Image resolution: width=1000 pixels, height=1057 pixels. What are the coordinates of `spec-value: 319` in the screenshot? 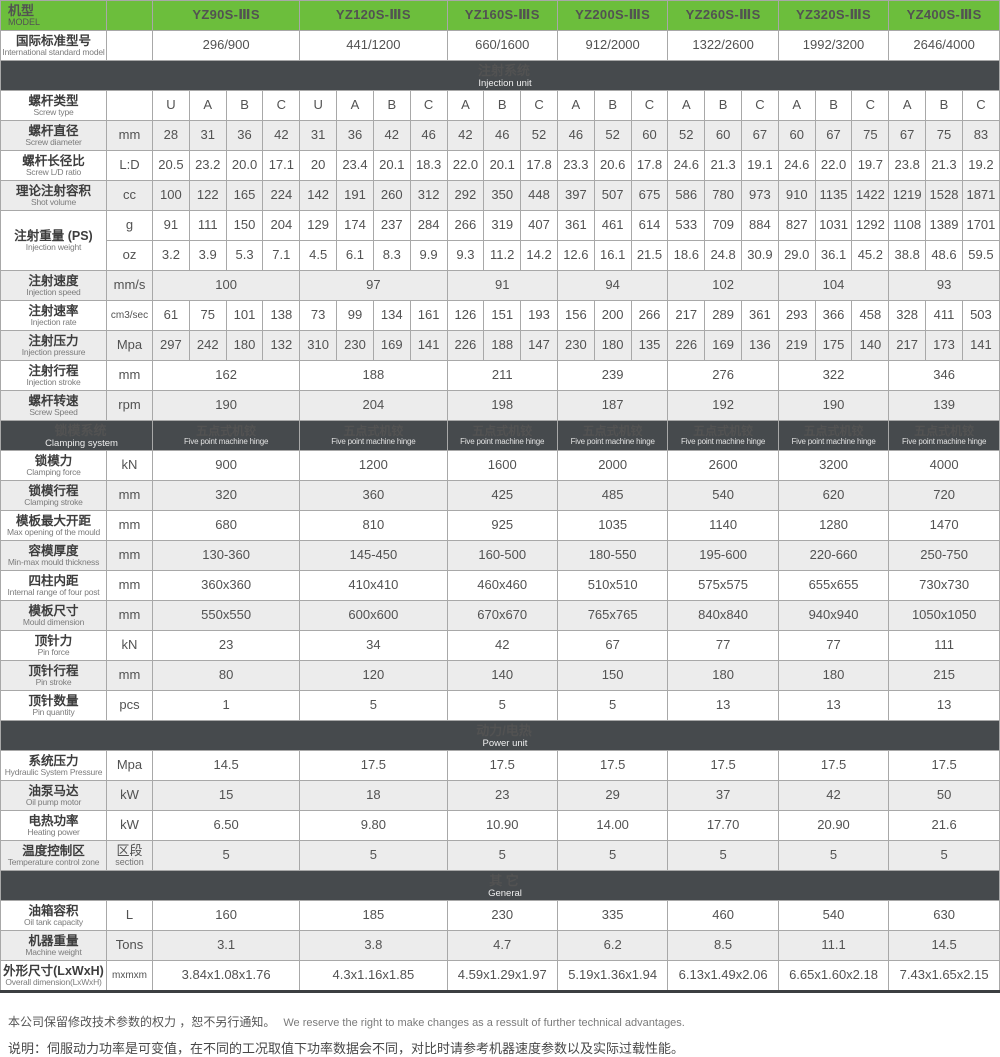 It's located at (502, 225).